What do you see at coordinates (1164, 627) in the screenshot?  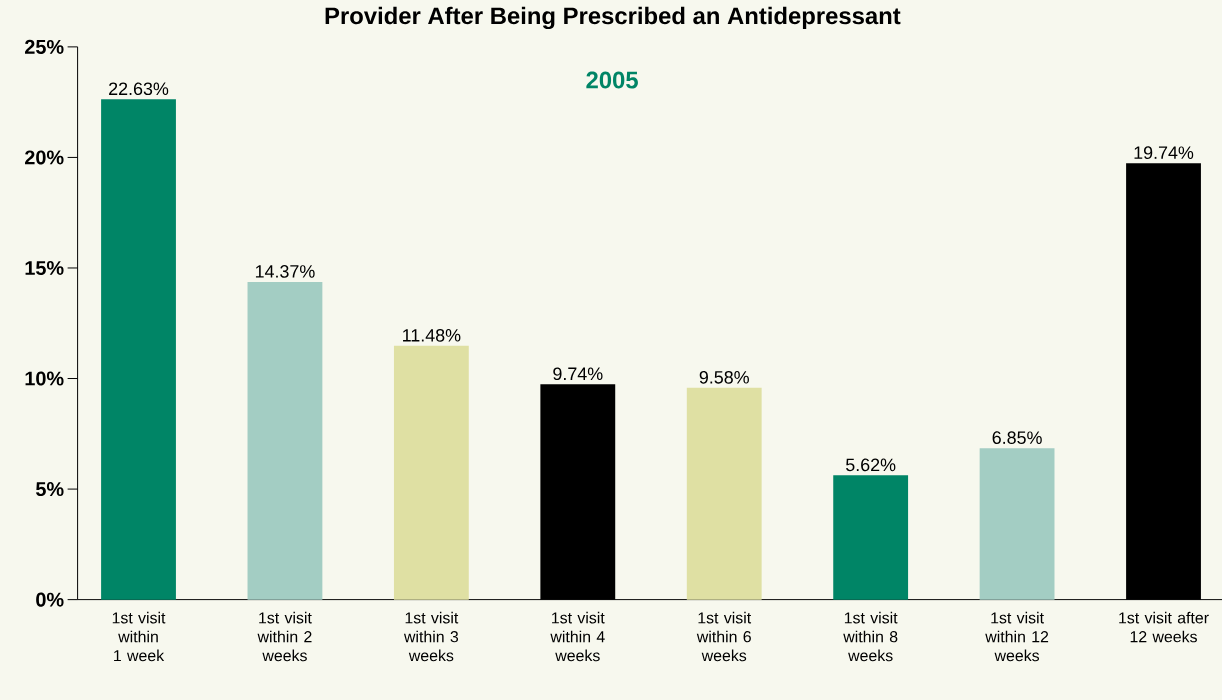 I see `x-tick-label: 1st visit after 12 weeks` at bounding box center [1164, 627].